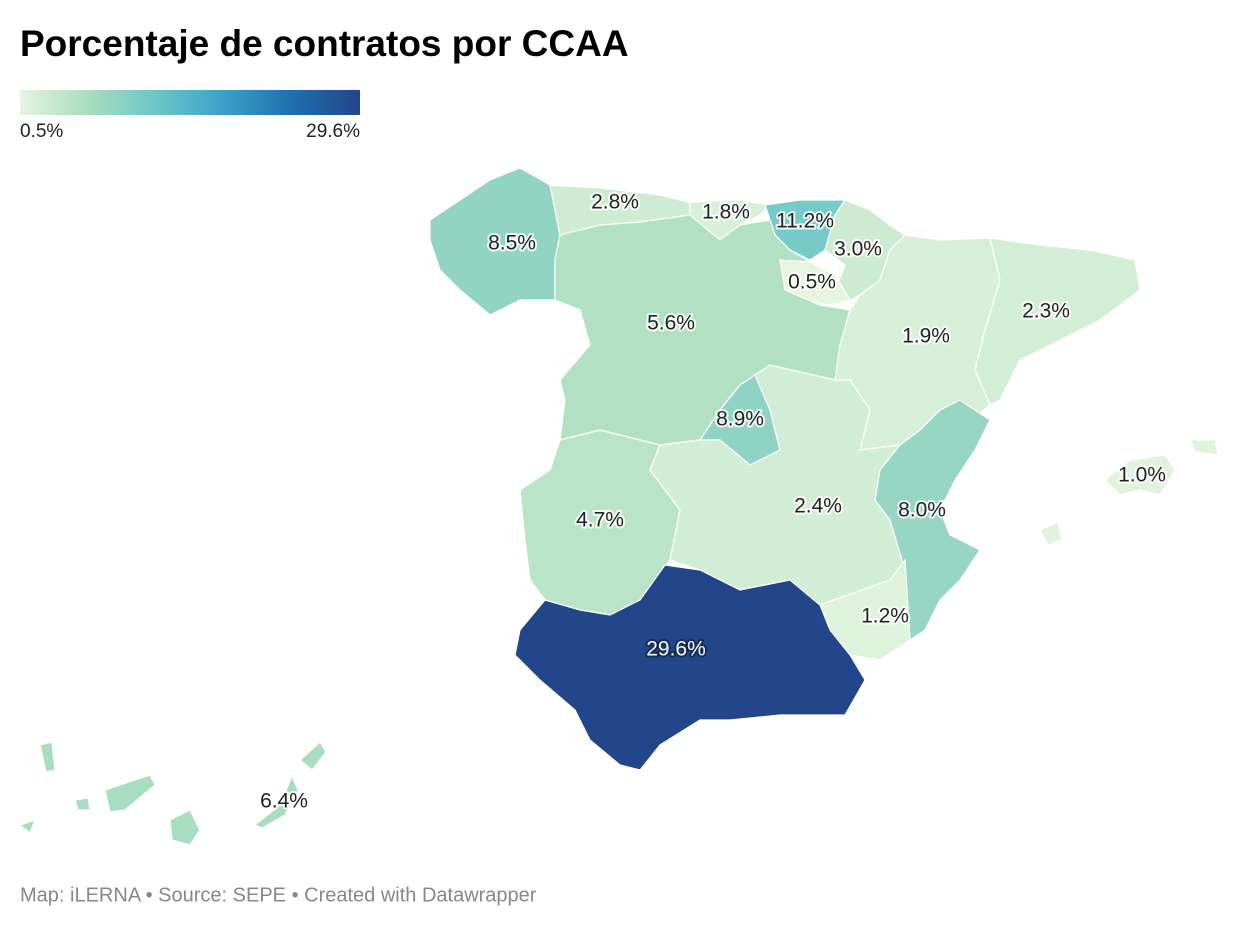 The image size is (1240, 930). Describe the element at coordinates (41, 131) in the screenshot. I see `legend-min-label: 0.5%` at that location.